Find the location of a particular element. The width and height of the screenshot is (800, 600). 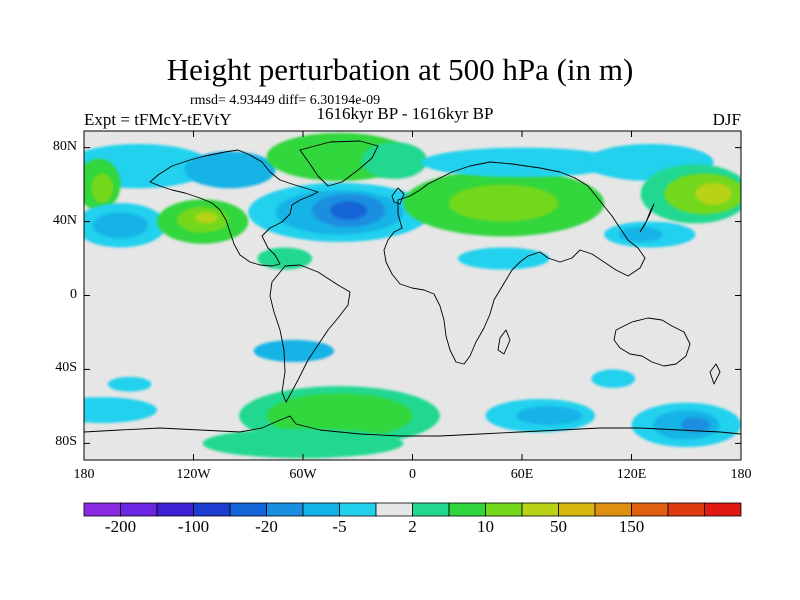

y-tick-label: 80N is located at coordinates (64, 146).